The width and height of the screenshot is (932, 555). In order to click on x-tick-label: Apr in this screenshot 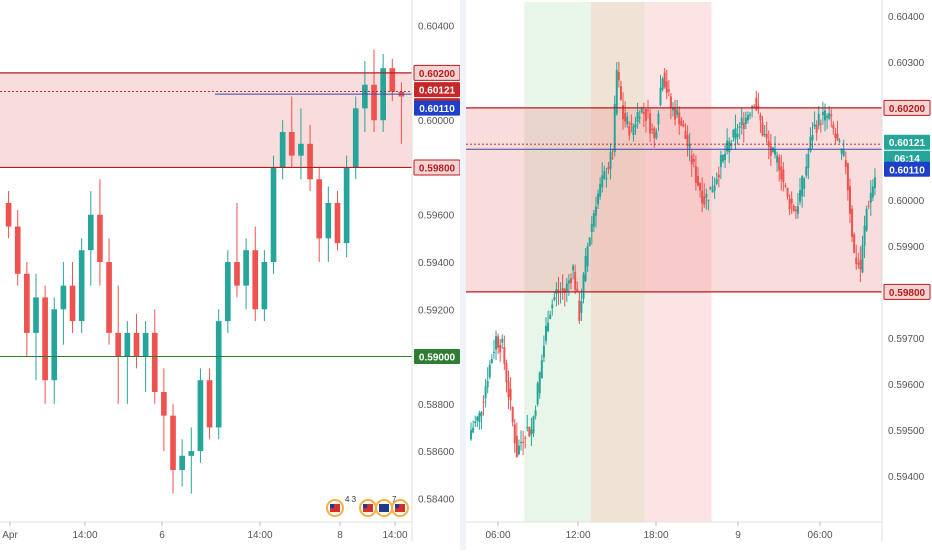, I will do `click(10, 535)`.